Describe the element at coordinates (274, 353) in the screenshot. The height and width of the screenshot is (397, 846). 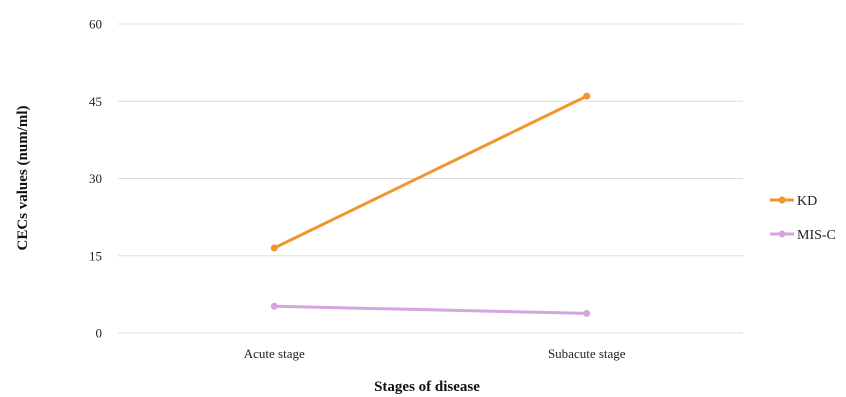
I see `x-tick-label: Acute stage` at that location.